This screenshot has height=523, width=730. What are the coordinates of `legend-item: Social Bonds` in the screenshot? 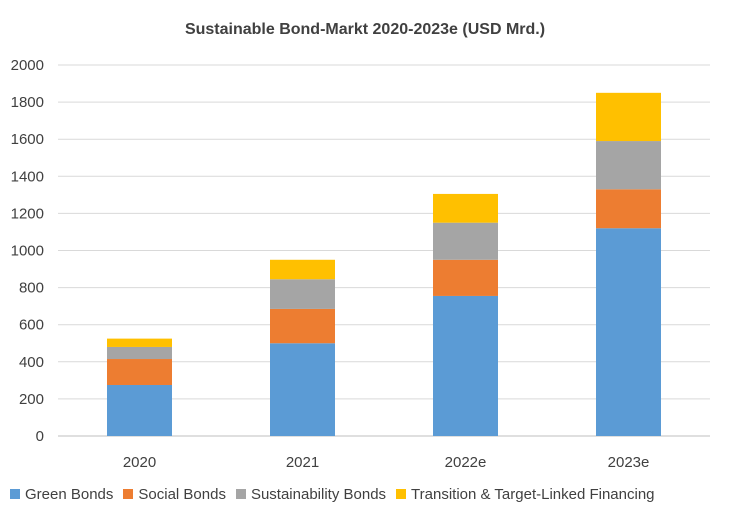 It's located at (174, 494).